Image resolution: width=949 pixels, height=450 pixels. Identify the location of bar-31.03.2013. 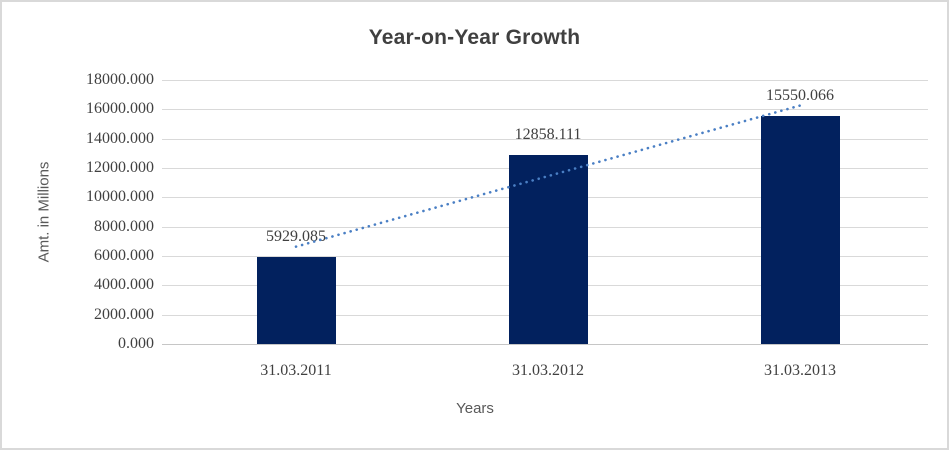
(800, 229).